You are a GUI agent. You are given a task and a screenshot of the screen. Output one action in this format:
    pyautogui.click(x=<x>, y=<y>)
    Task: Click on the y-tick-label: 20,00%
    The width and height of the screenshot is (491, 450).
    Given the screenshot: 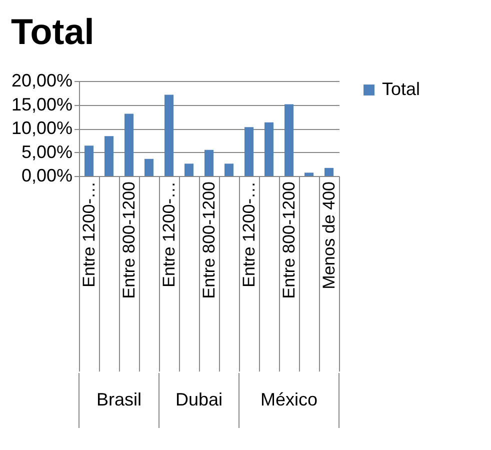 What is the action you would take?
    pyautogui.click(x=41, y=80)
    